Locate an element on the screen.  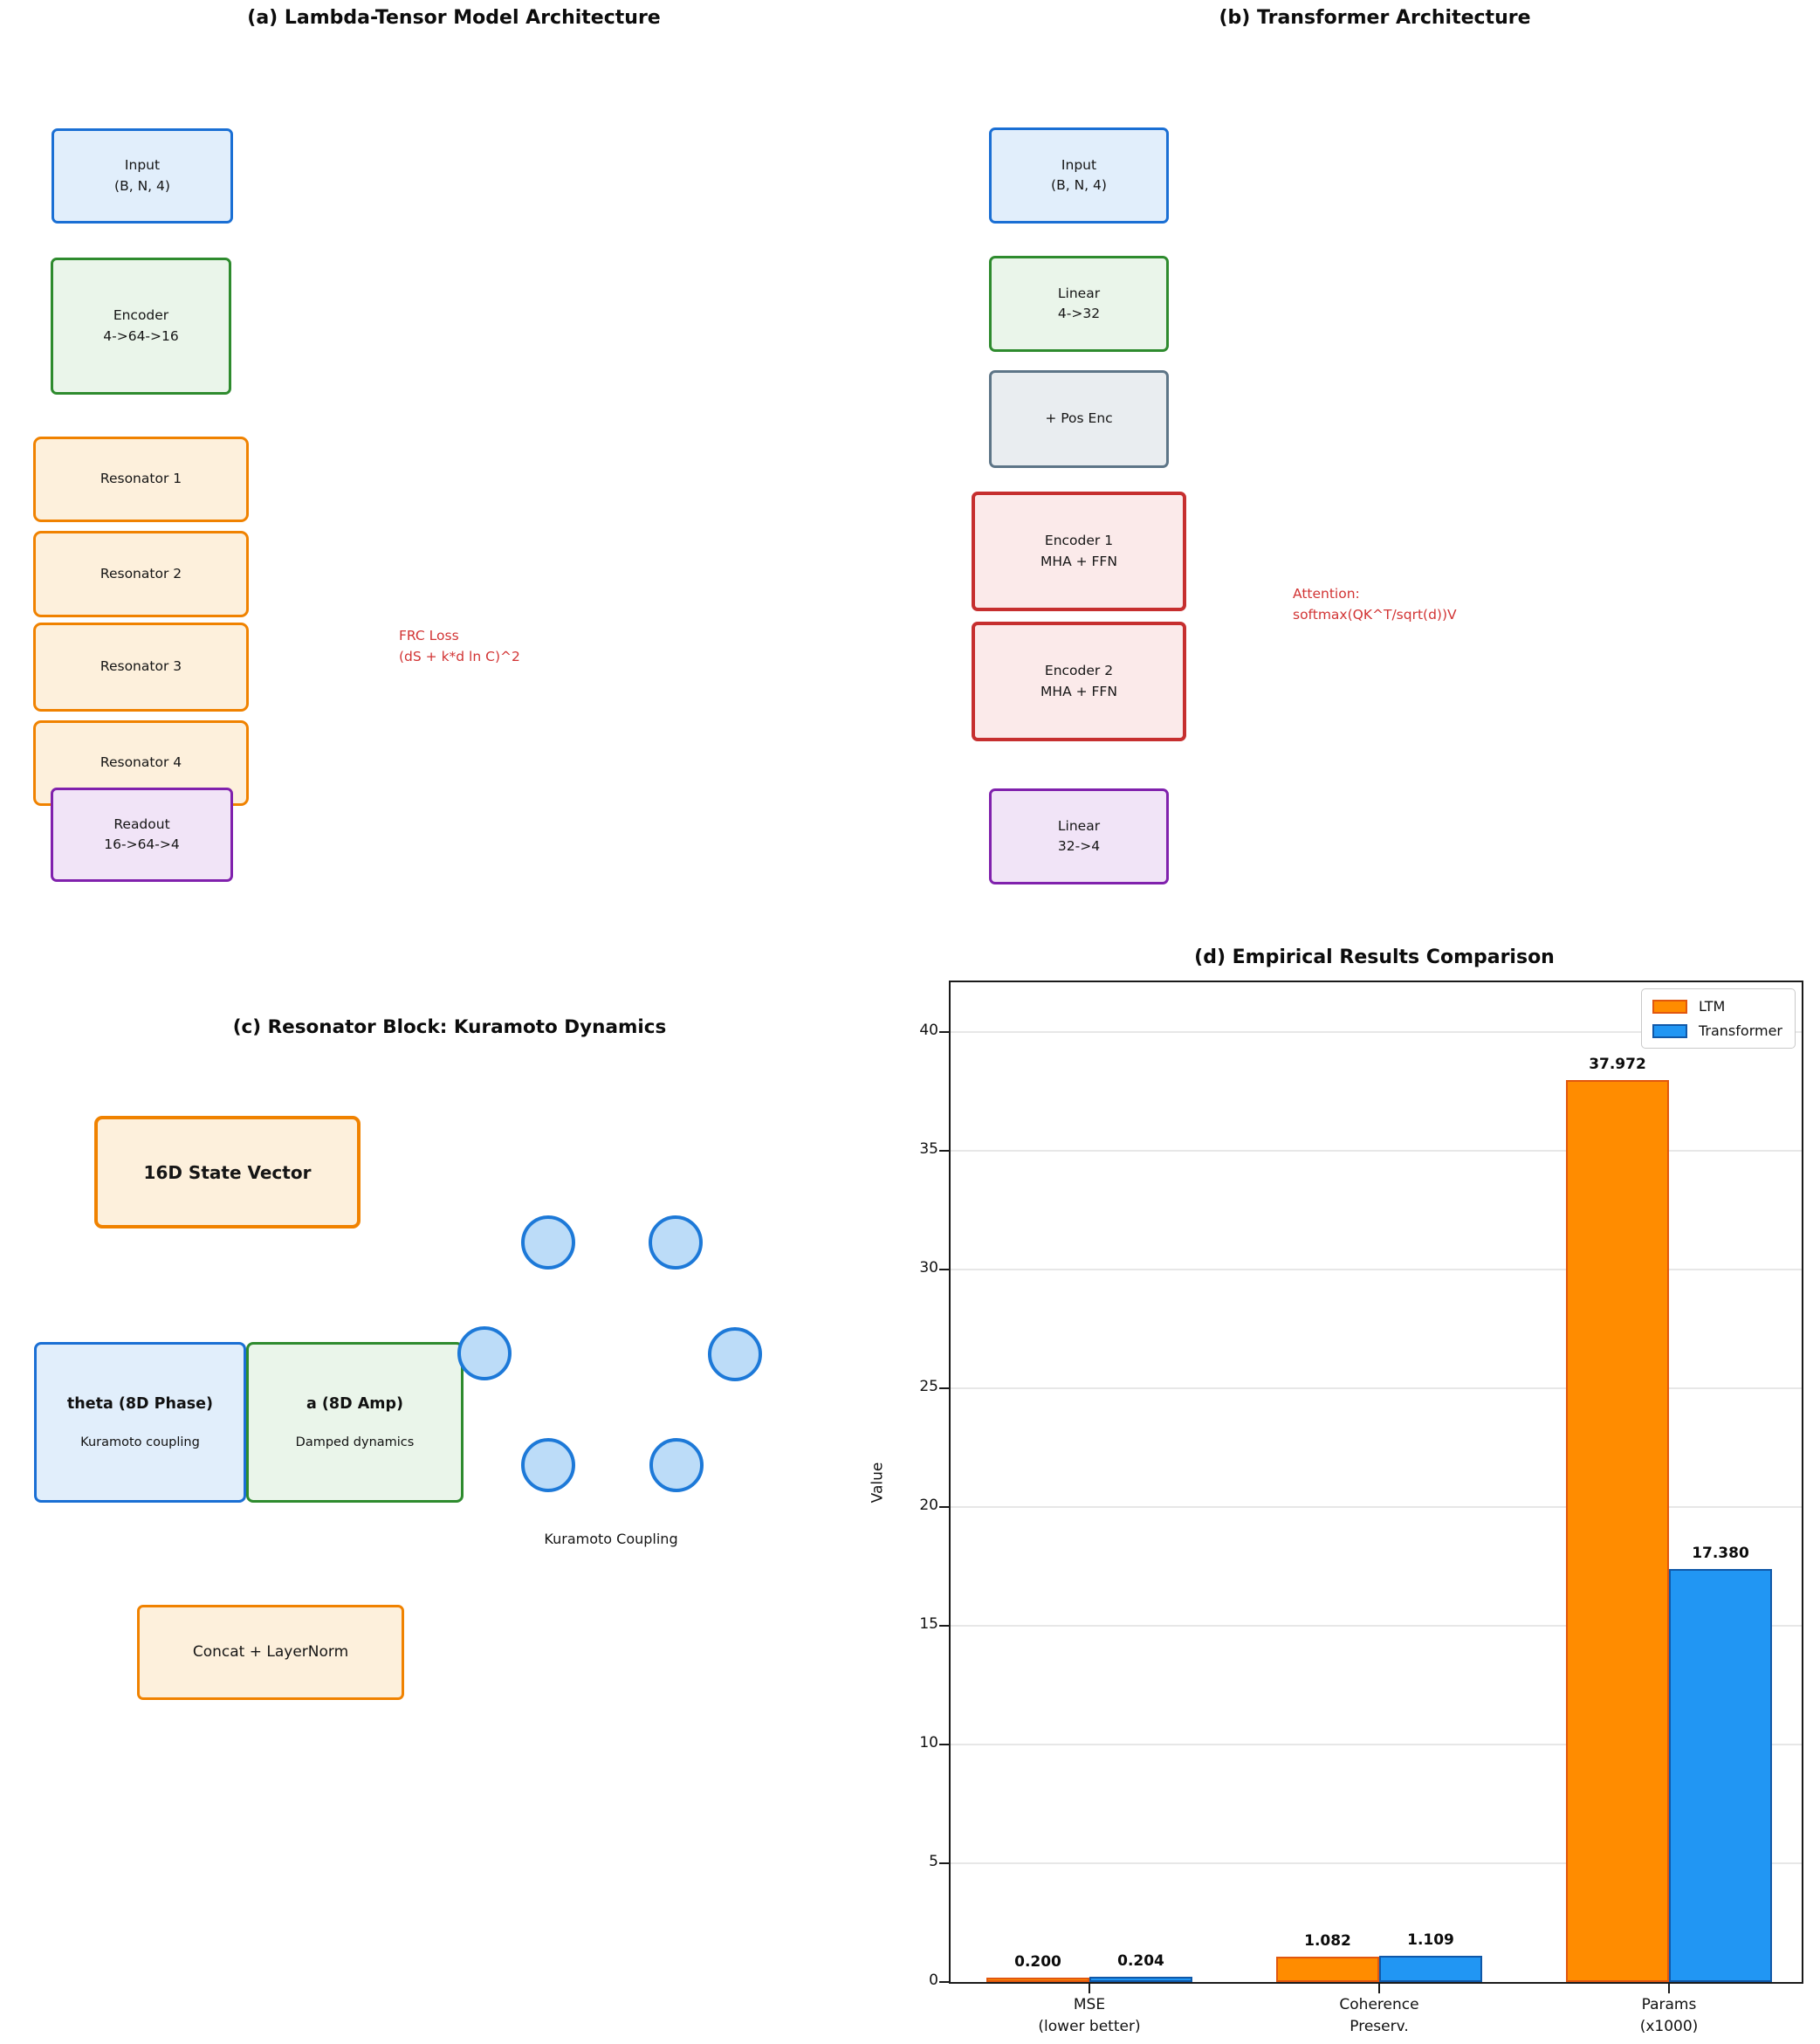
x-tick-label-1: Coherence Preserv. is located at coordinates (1379, 2016).